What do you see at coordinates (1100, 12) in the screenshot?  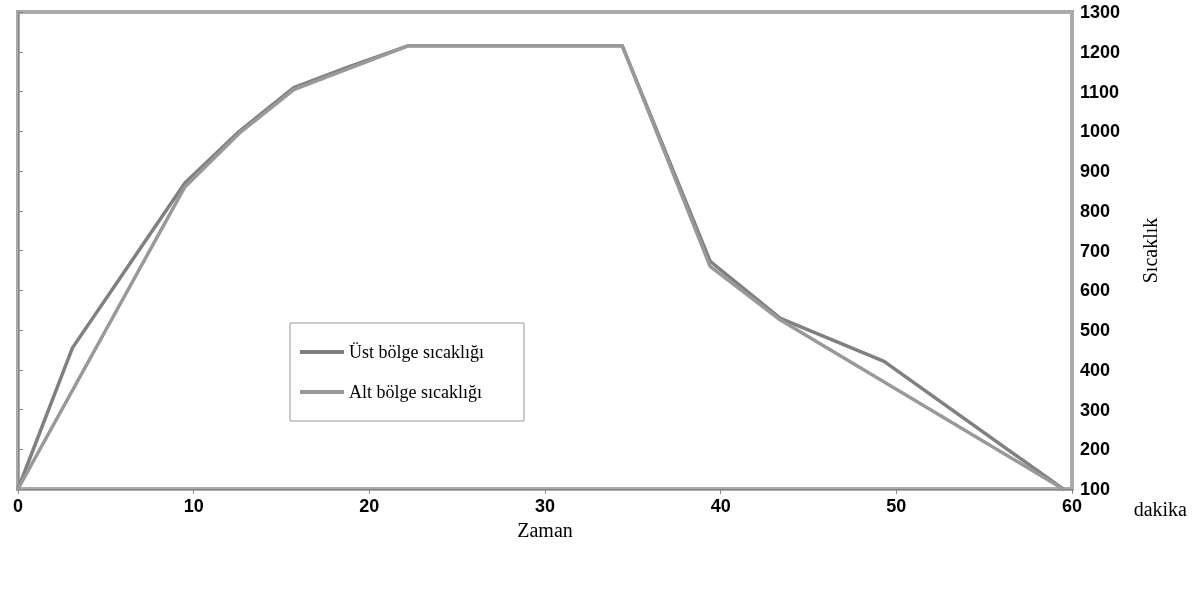 I see `y-tick-label: 1300` at bounding box center [1100, 12].